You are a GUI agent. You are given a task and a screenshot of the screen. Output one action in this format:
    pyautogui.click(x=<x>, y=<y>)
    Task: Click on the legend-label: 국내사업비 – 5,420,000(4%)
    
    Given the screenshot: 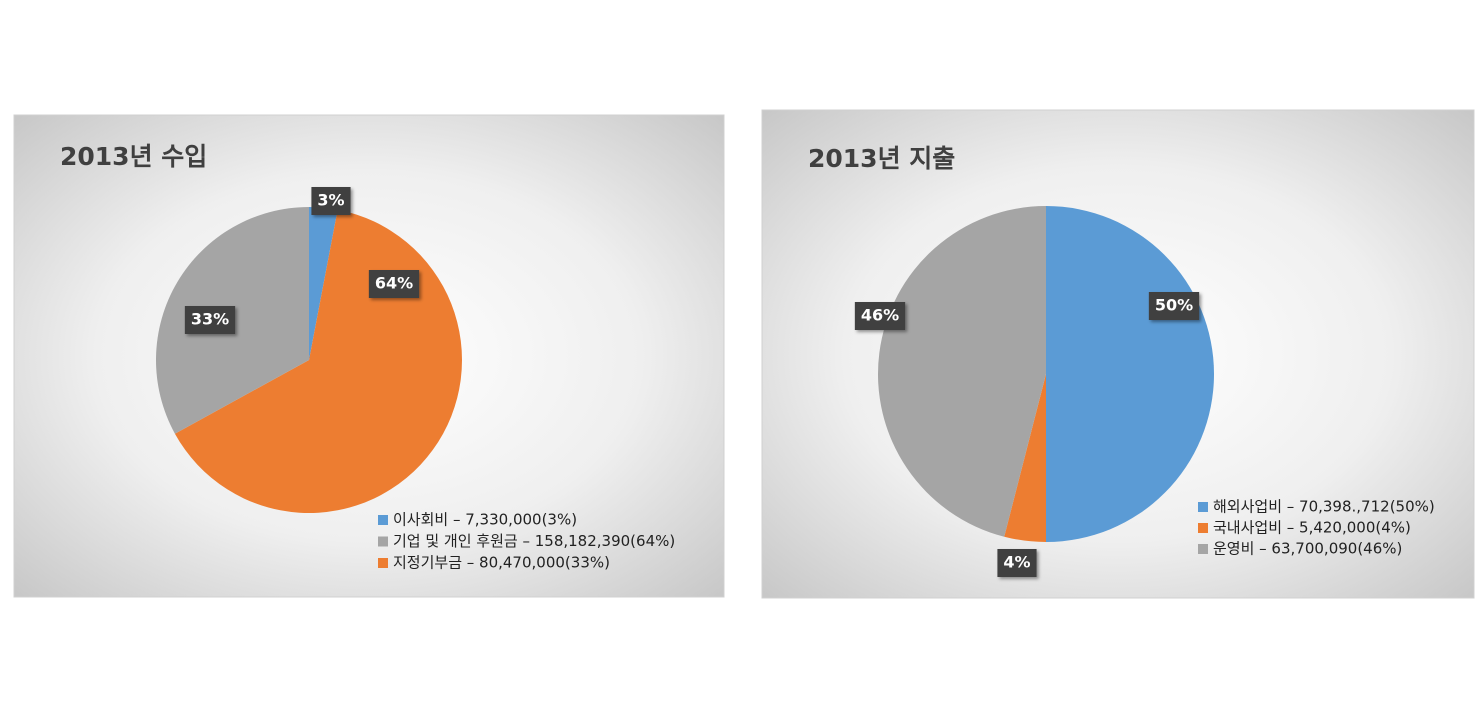 What is the action you would take?
    pyautogui.click(x=1312, y=528)
    